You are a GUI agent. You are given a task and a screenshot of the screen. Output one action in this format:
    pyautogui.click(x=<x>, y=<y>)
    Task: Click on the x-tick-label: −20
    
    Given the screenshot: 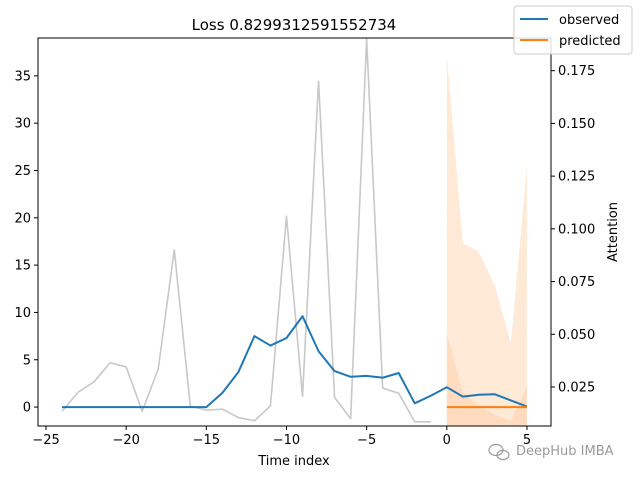 What is the action you would take?
    pyautogui.click(x=125, y=440)
    